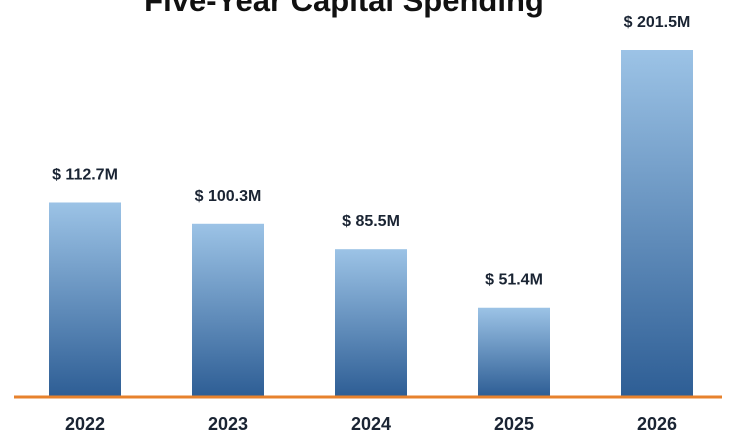 Image resolution: width=736 pixels, height=438 pixels. Describe the element at coordinates (657, 223) in the screenshot. I see `bar-2026` at that location.